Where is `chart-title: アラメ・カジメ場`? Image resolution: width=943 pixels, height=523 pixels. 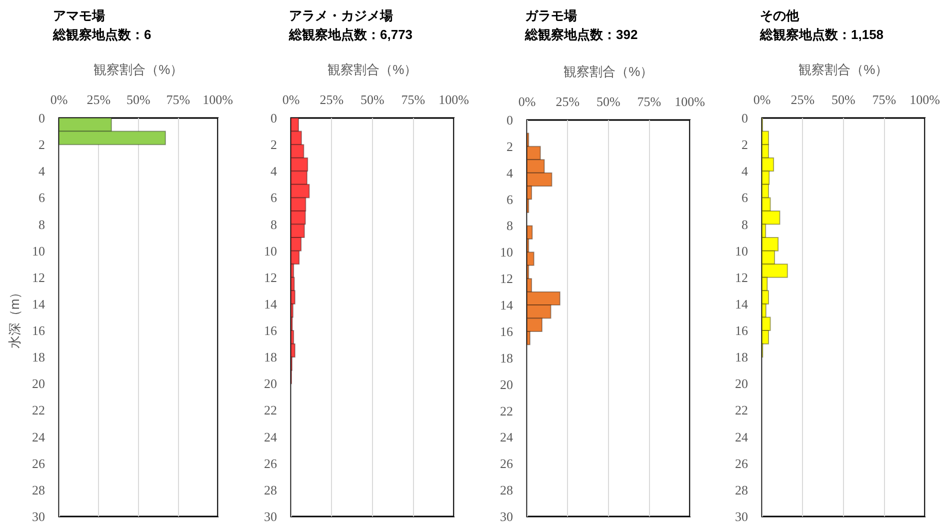
chart-title: アラメ・カジメ場 is located at coordinates (340, 15).